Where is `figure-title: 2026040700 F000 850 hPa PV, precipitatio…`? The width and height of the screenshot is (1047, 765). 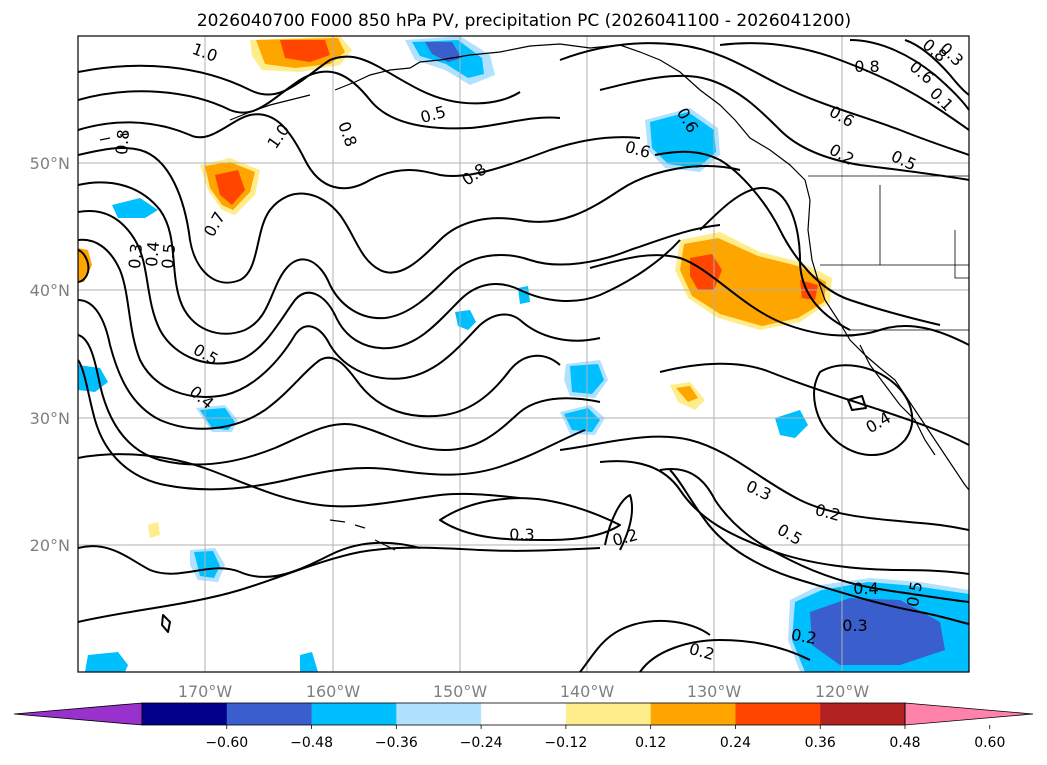 figure-title: 2026040700 F000 850 hPa PV, precipitatio… is located at coordinates (524, 21).